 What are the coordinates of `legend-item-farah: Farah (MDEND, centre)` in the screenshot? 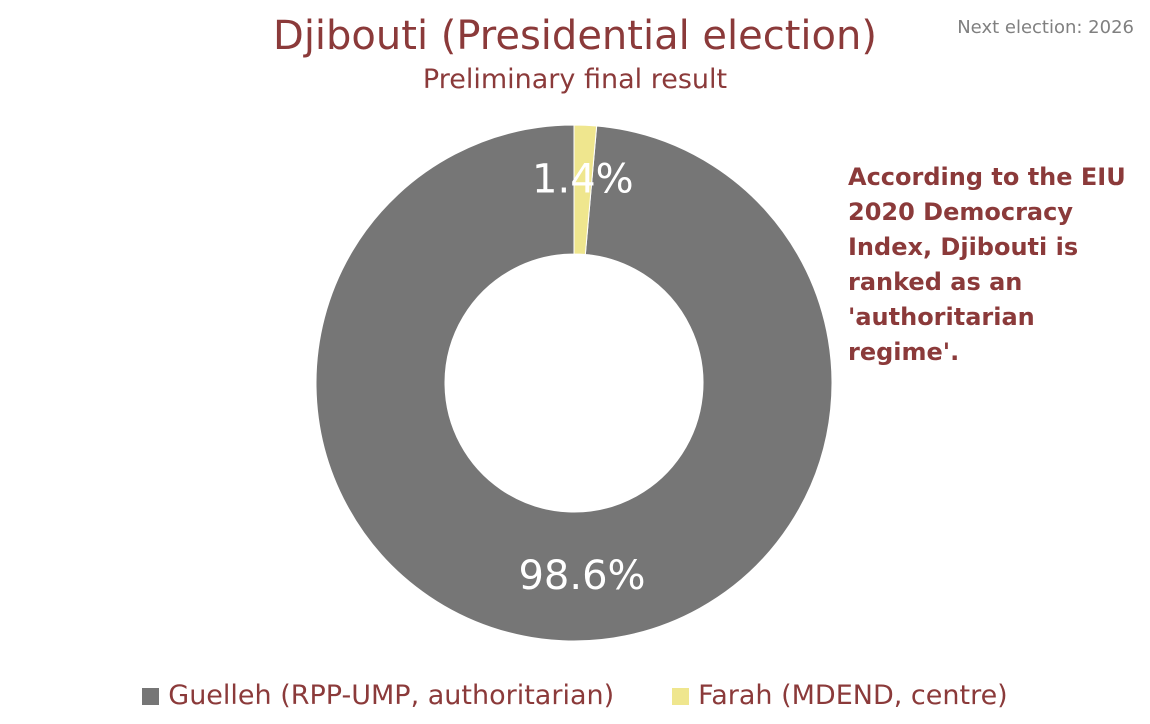 It's located at (840, 696).